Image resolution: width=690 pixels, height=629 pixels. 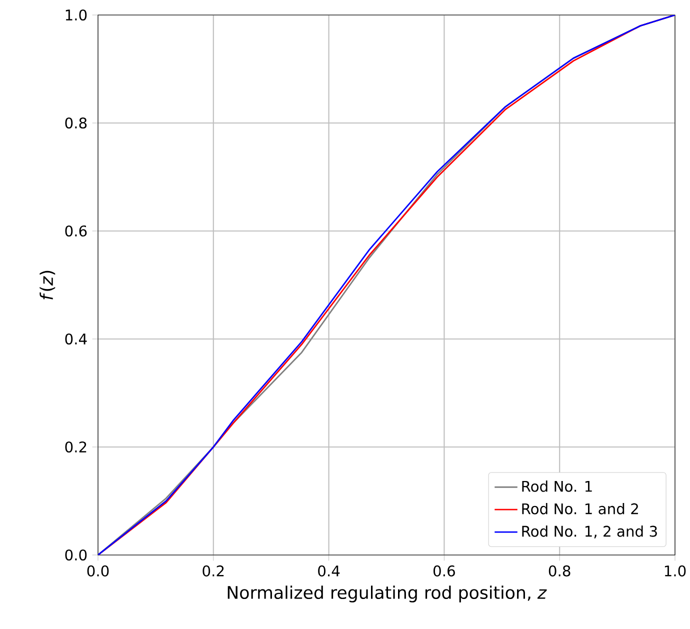 I want to click on x-tick-label: 0.0, so click(x=98, y=570).